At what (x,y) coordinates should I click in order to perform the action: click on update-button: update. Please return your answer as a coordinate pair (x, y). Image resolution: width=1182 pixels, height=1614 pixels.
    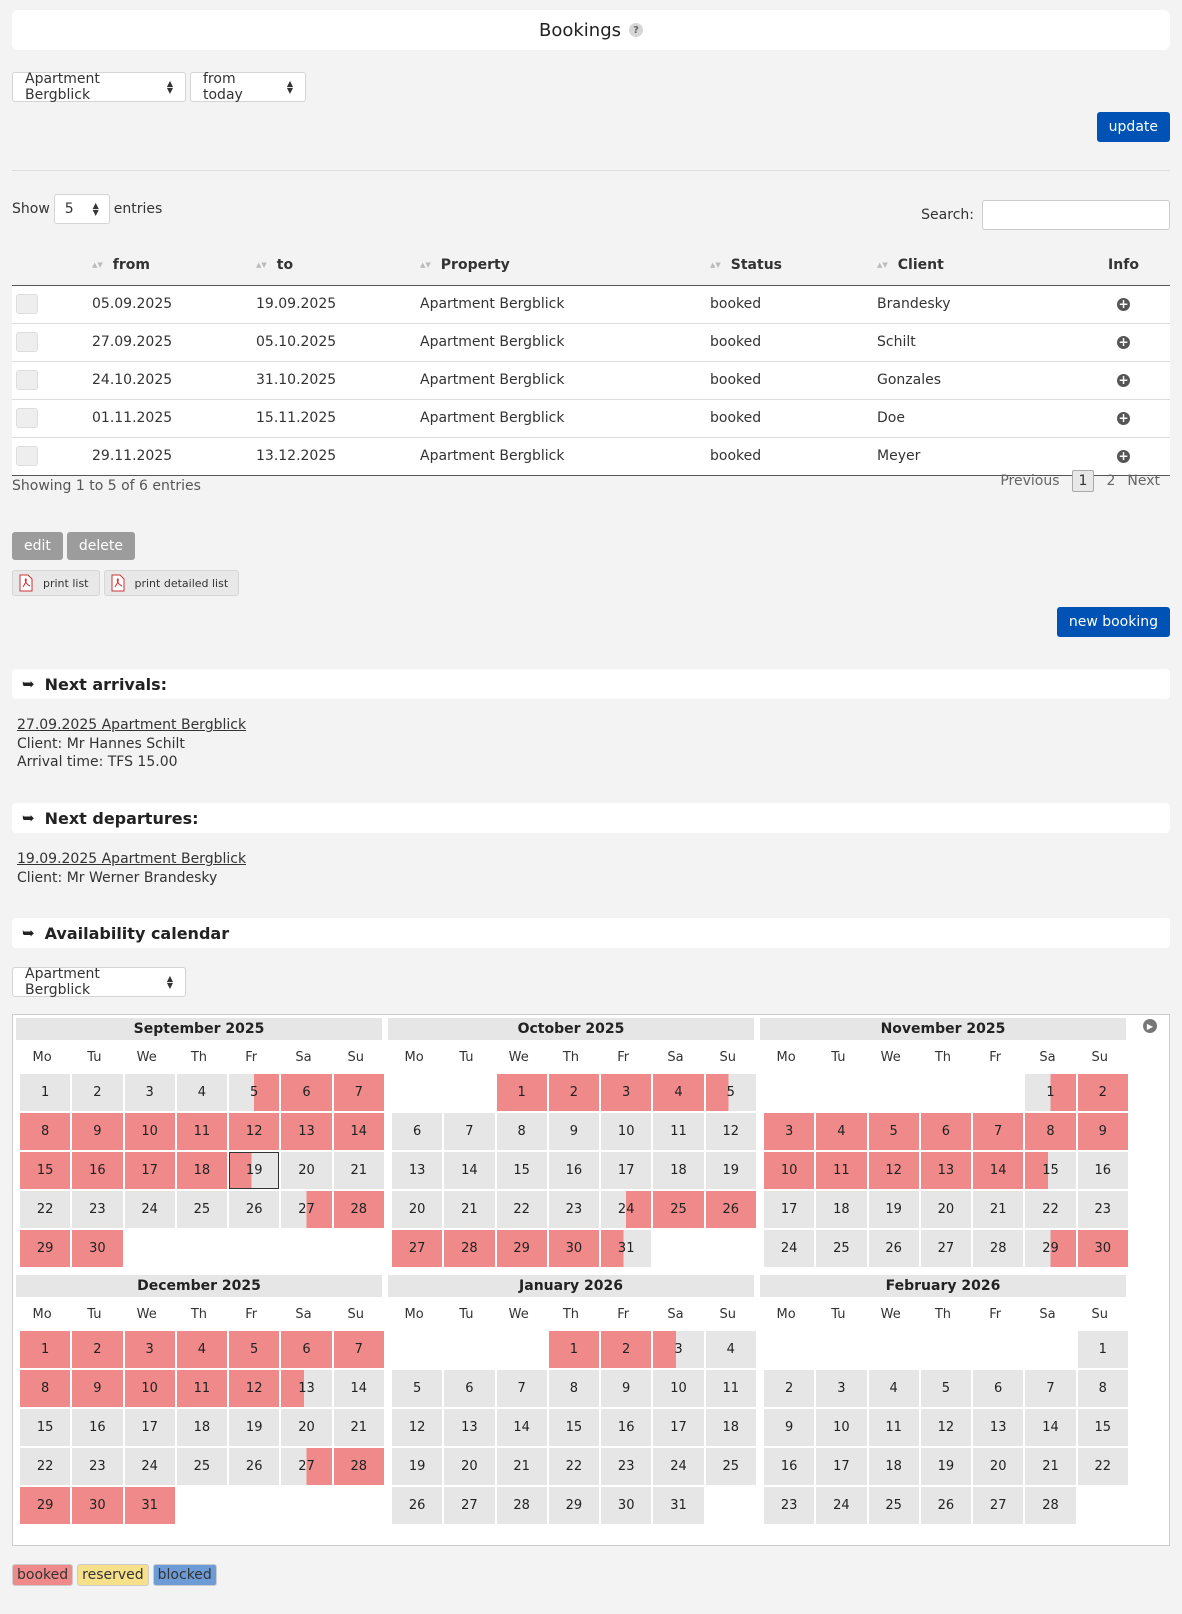
    Looking at the image, I should click on (1133, 127).